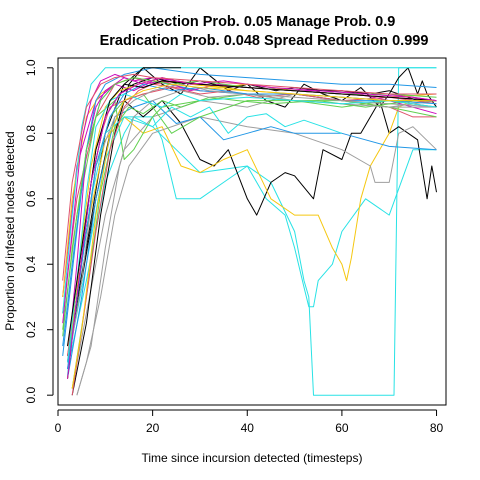 The image size is (480, 480). I want to click on x-tick-label: 60, so click(342, 428).